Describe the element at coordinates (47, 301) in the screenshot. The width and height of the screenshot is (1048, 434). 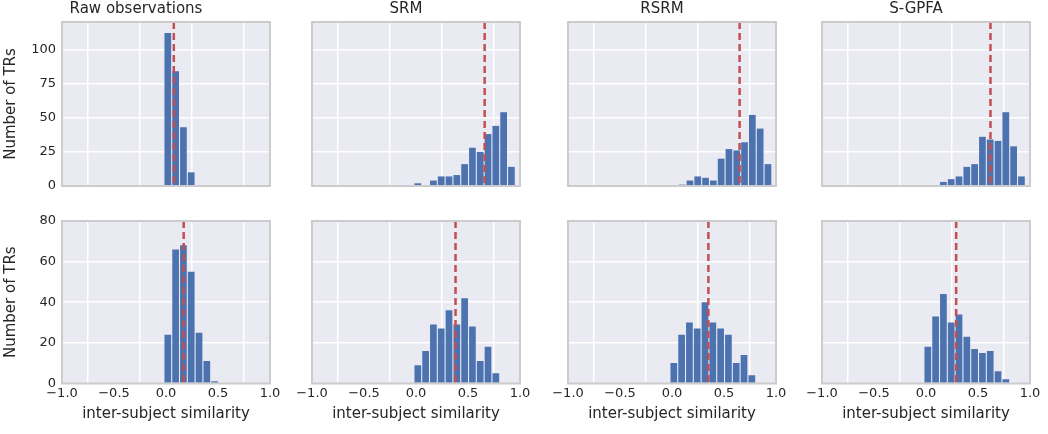
I see `y-tick-label: 40` at that location.